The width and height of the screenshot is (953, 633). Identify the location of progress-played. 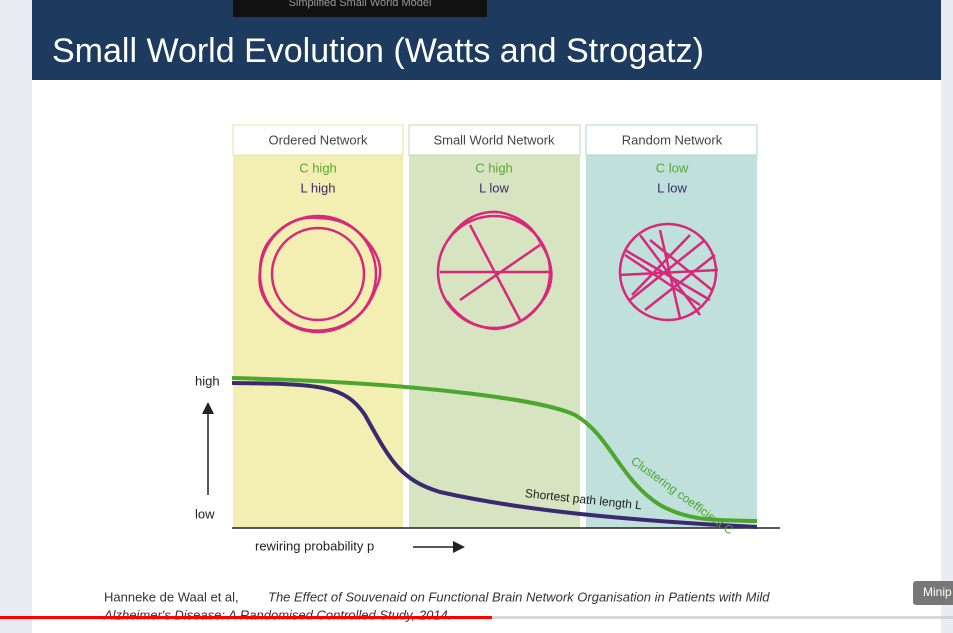
(246, 617).